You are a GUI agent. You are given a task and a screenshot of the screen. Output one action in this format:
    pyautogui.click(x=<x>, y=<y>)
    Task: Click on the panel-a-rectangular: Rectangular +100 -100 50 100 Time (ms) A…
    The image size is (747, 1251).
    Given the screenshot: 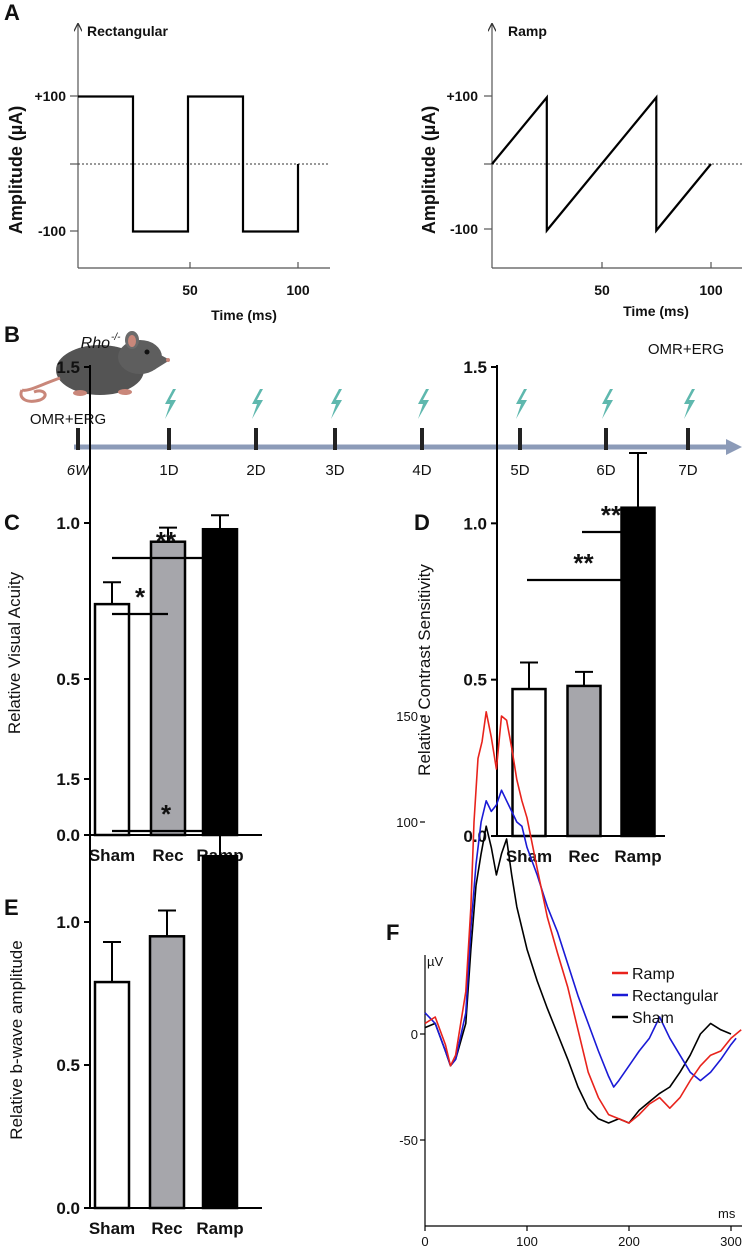 What is the action you would take?
    pyautogui.click(x=168, y=173)
    